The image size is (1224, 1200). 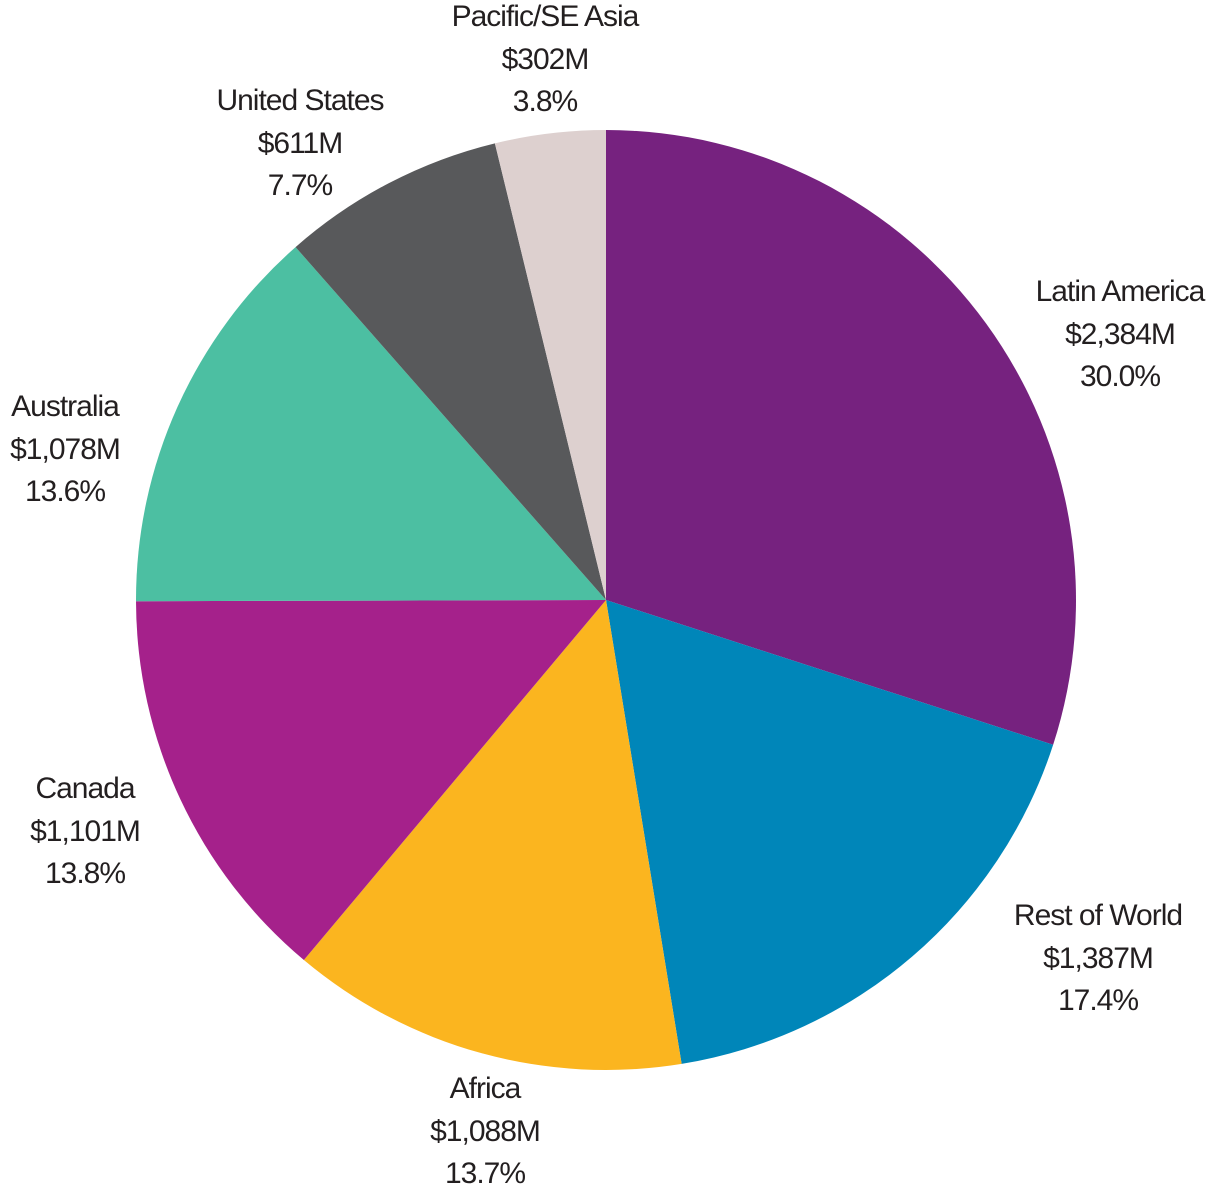 What do you see at coordinates (65, 449) in the screenshot?
I see `slice-value-label: $1,078M` at bounding box center [65, 449].